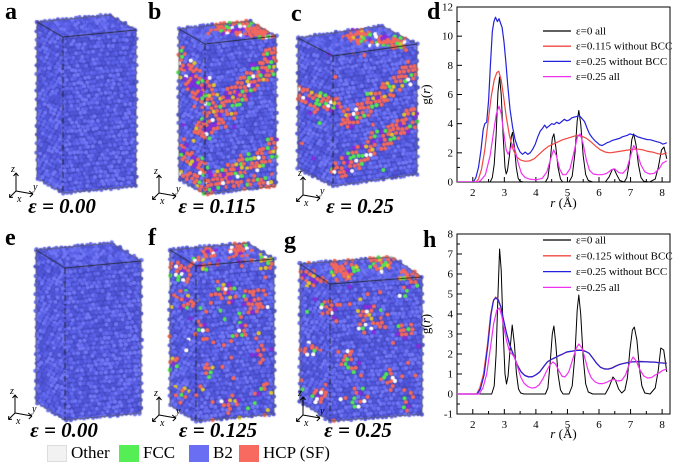  What do you see at coordinates (624, 256) in the screenshot?
I see `legend-entry: ε=0.125 without BCC` at bounding box center [624, 256].